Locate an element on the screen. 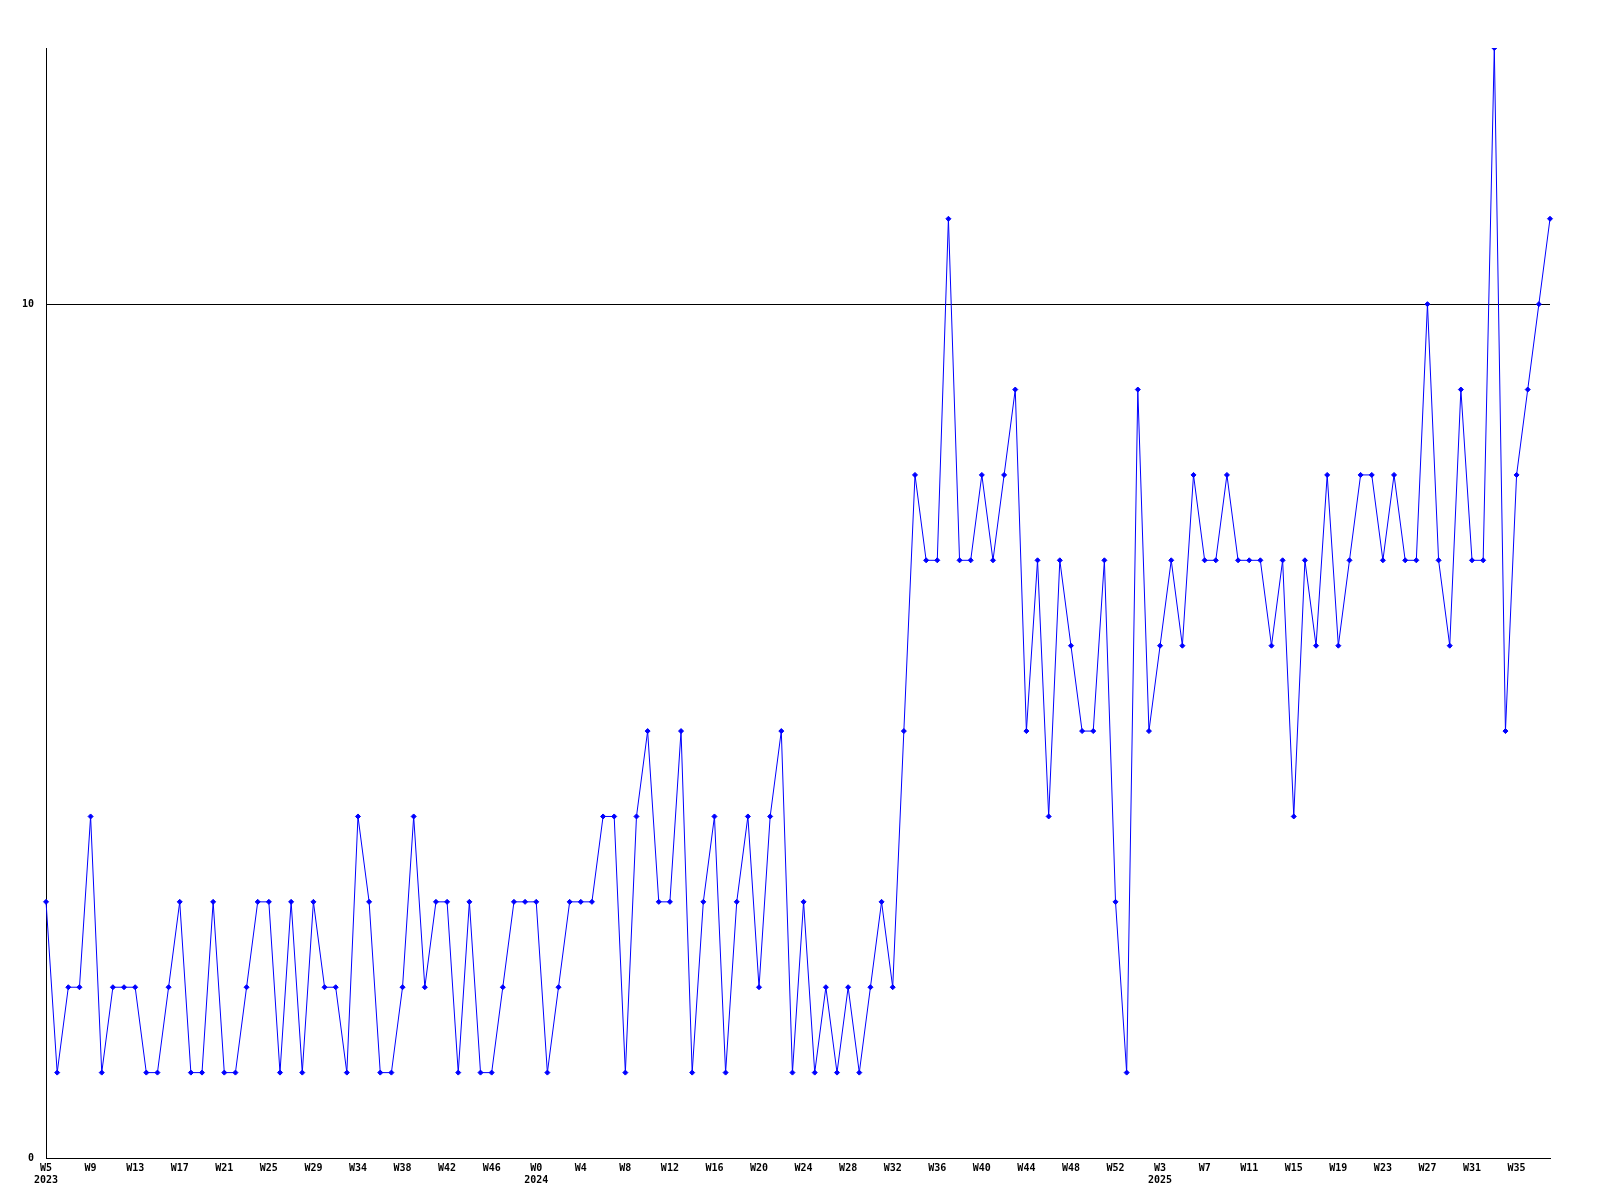 This screenshot has height=1200, width=1600. y-tick-label: 10 is located at coordinates (28, 303).